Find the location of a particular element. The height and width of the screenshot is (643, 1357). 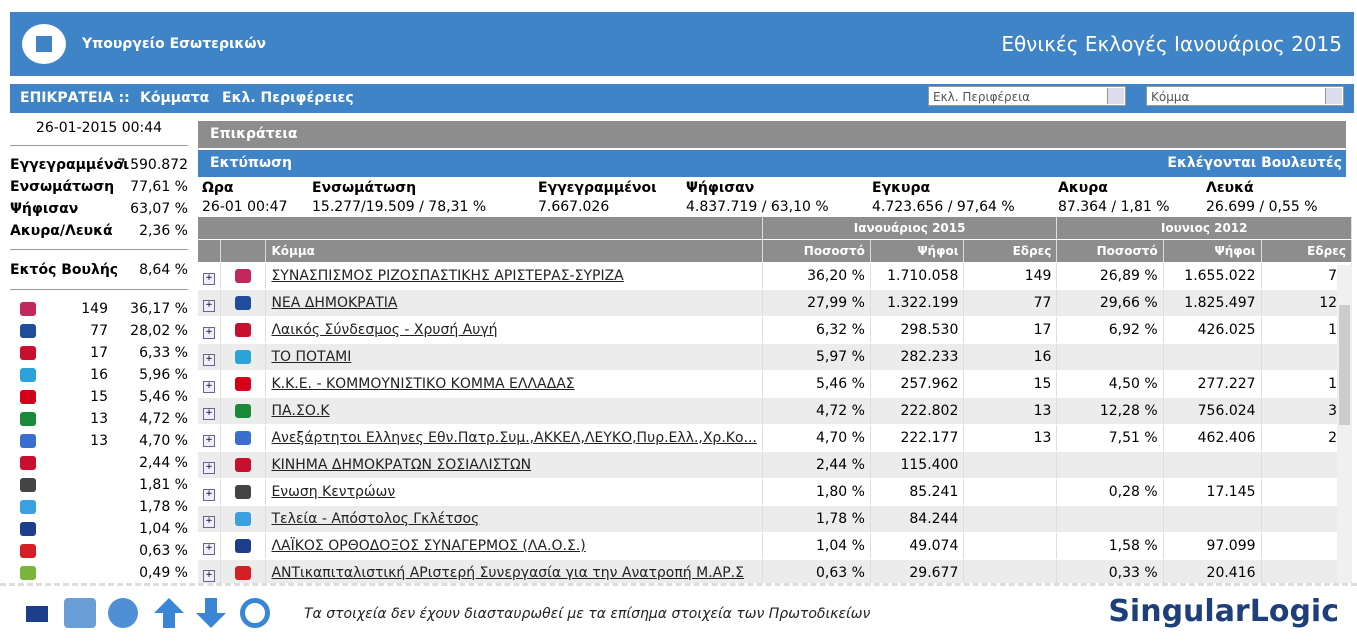

cell: 756.024 is located at coordinates (1212, 411).